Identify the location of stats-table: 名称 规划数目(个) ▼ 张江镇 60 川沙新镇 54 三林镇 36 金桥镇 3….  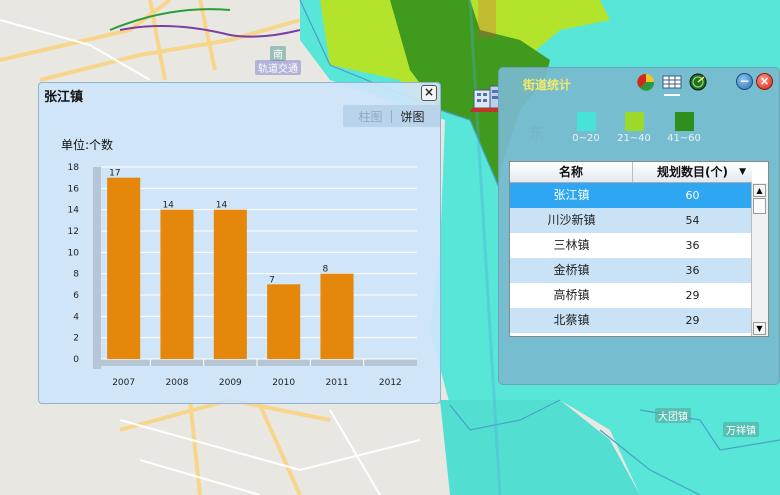
(639, 249).